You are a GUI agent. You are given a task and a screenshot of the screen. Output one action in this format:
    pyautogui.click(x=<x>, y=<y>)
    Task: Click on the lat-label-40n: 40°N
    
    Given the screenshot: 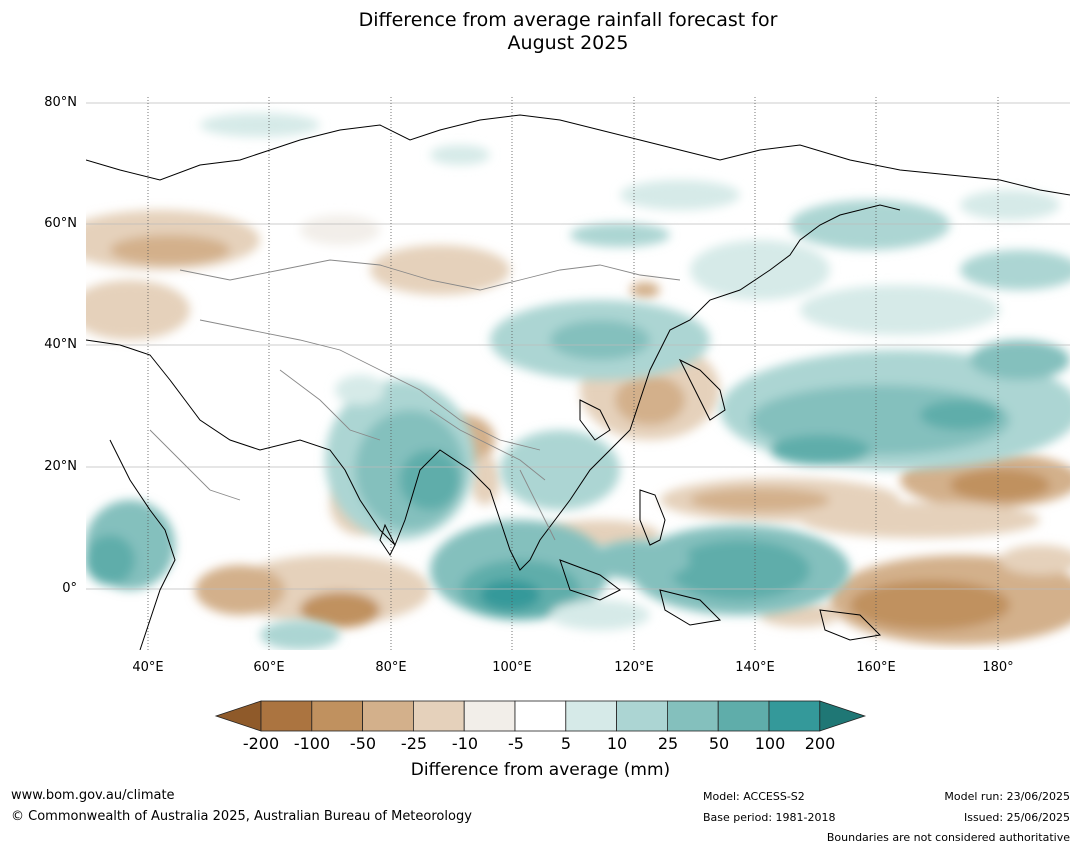 What is the action you would take?
    pyautogui.click(x=60, y=344)
    